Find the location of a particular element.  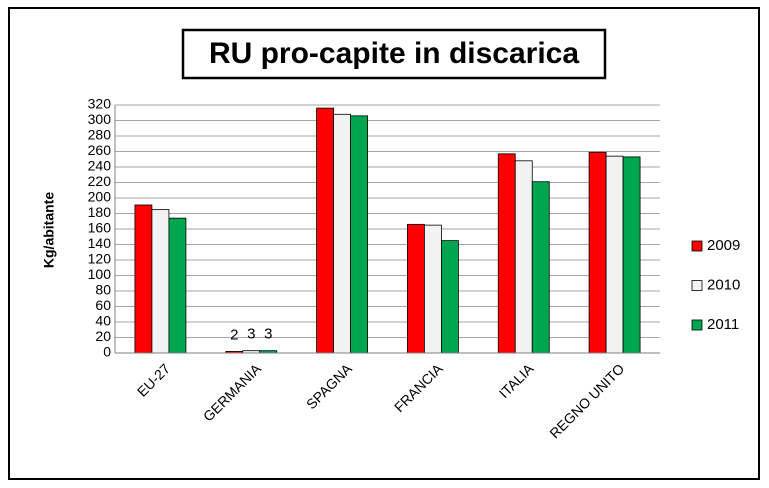

y-axis-label: Kg/abitante is located at coordinates (49, 230).